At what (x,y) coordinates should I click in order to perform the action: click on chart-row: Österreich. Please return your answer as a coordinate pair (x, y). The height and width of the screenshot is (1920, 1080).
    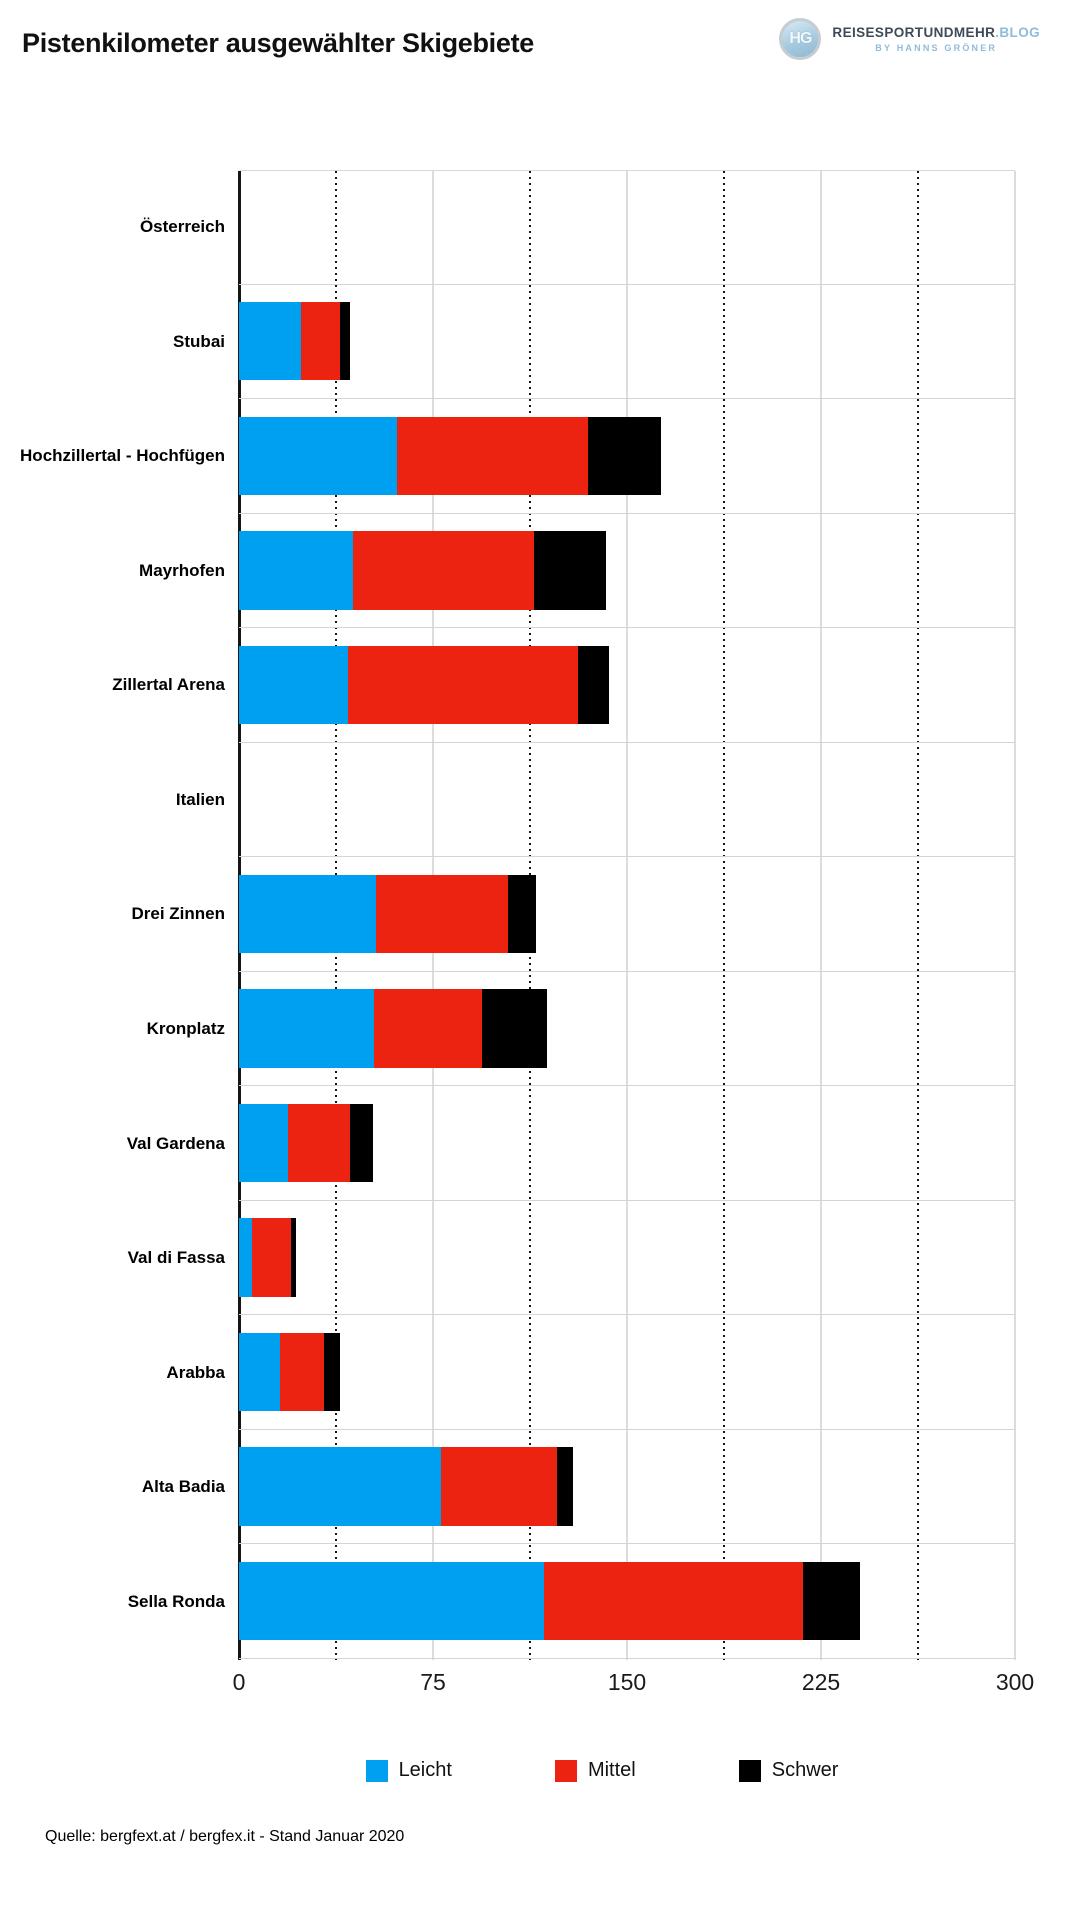
    Looking at the image, I should click on (540, 227).